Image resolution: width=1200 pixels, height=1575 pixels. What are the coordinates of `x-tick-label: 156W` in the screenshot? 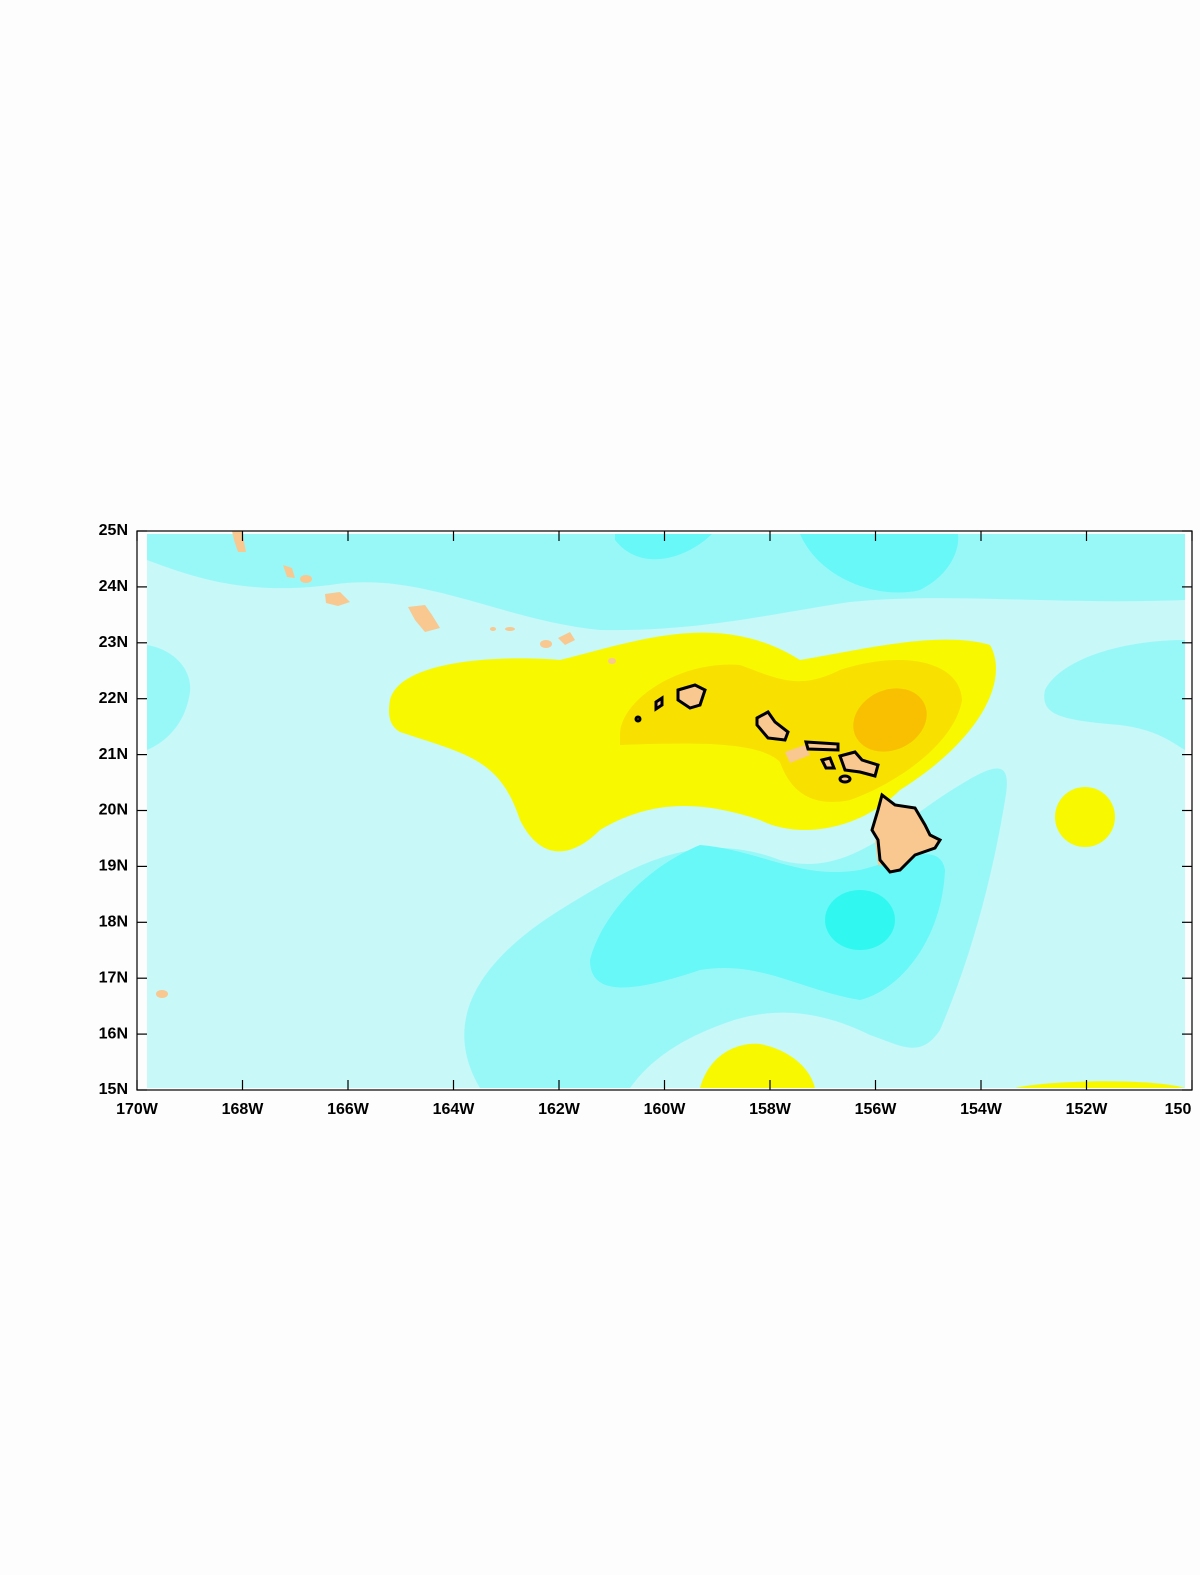 It's located at (876, 1109).